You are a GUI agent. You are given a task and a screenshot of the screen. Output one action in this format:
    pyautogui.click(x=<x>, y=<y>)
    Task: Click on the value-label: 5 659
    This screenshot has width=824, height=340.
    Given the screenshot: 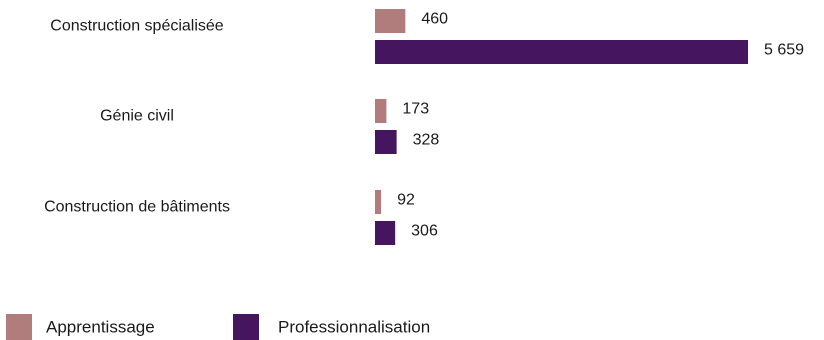 What is the action you would take?
    pyautogui.click(x=784, y=50)
    